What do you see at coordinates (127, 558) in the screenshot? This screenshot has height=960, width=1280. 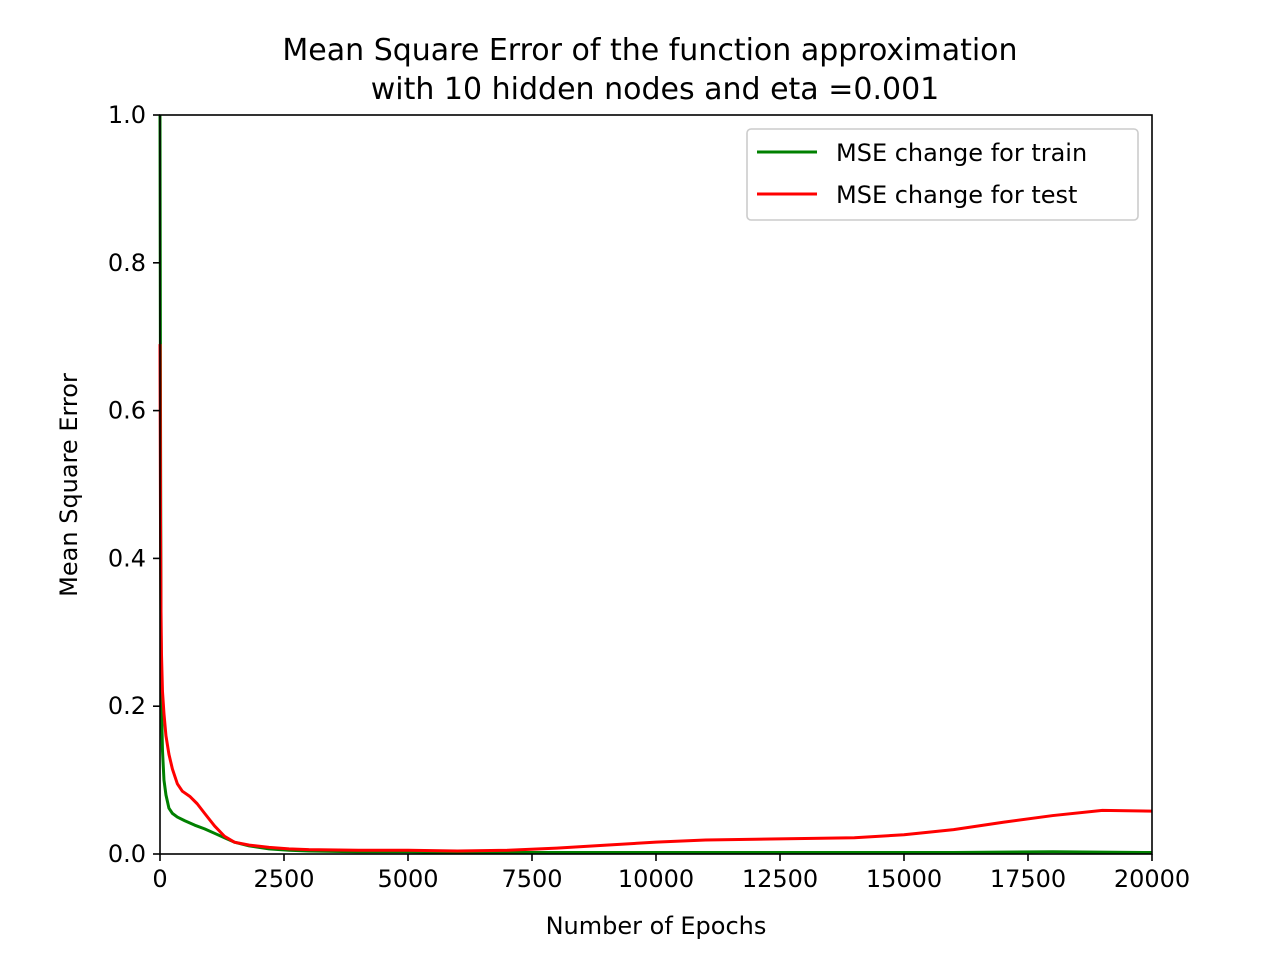 I see `y-tick-label: 0.4` at bounding box center [127, 558].